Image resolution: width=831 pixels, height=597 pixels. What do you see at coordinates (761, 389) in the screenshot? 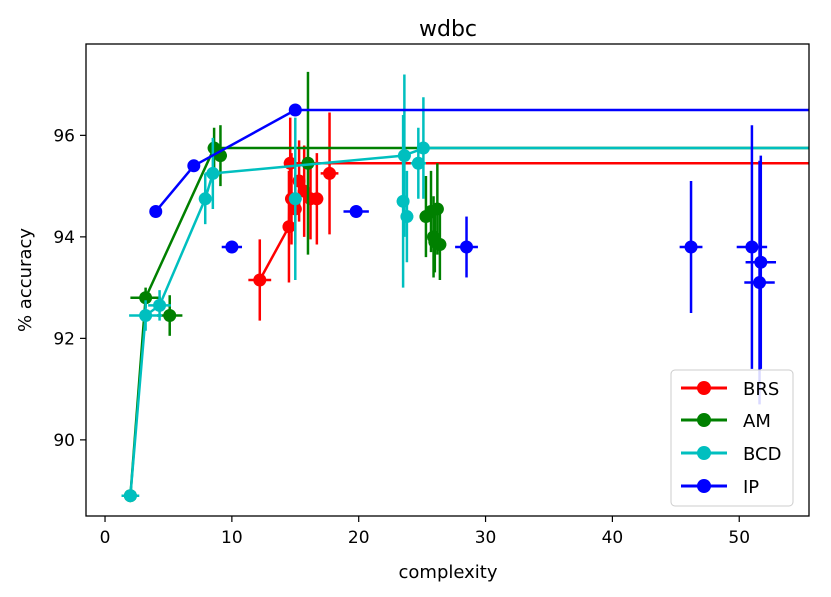
I see `legend-label-brs: BRS` at bounding box center [761, 389].